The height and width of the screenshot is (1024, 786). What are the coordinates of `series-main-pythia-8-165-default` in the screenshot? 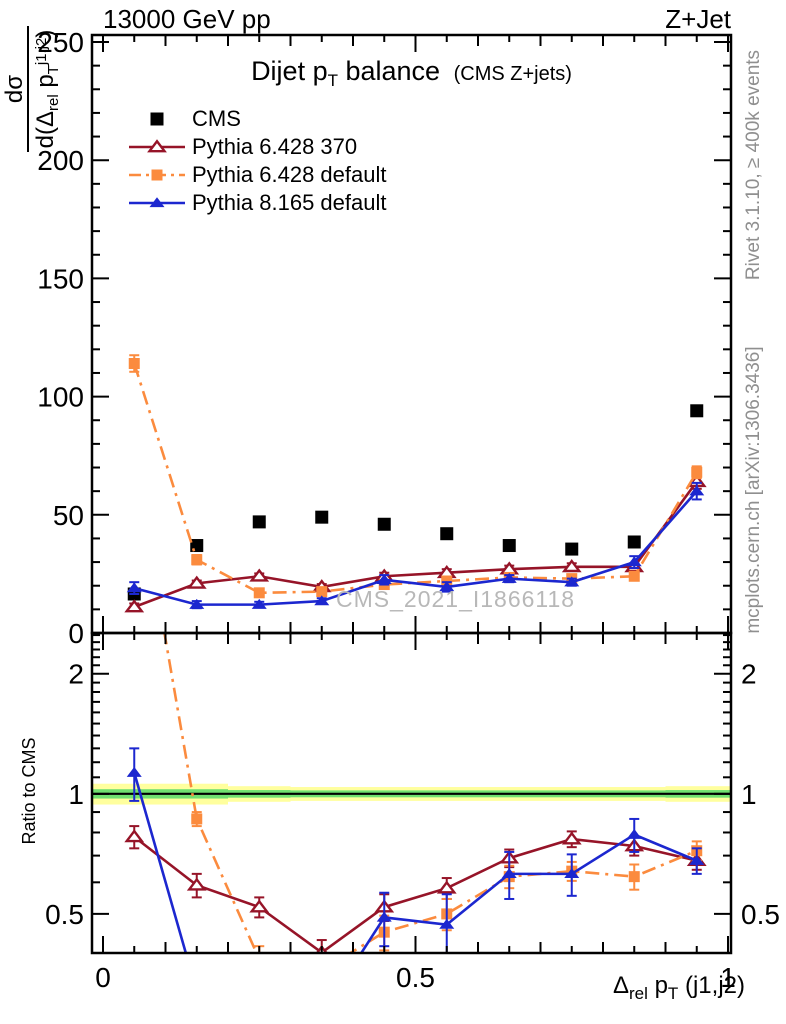 It's located at (415, 545).